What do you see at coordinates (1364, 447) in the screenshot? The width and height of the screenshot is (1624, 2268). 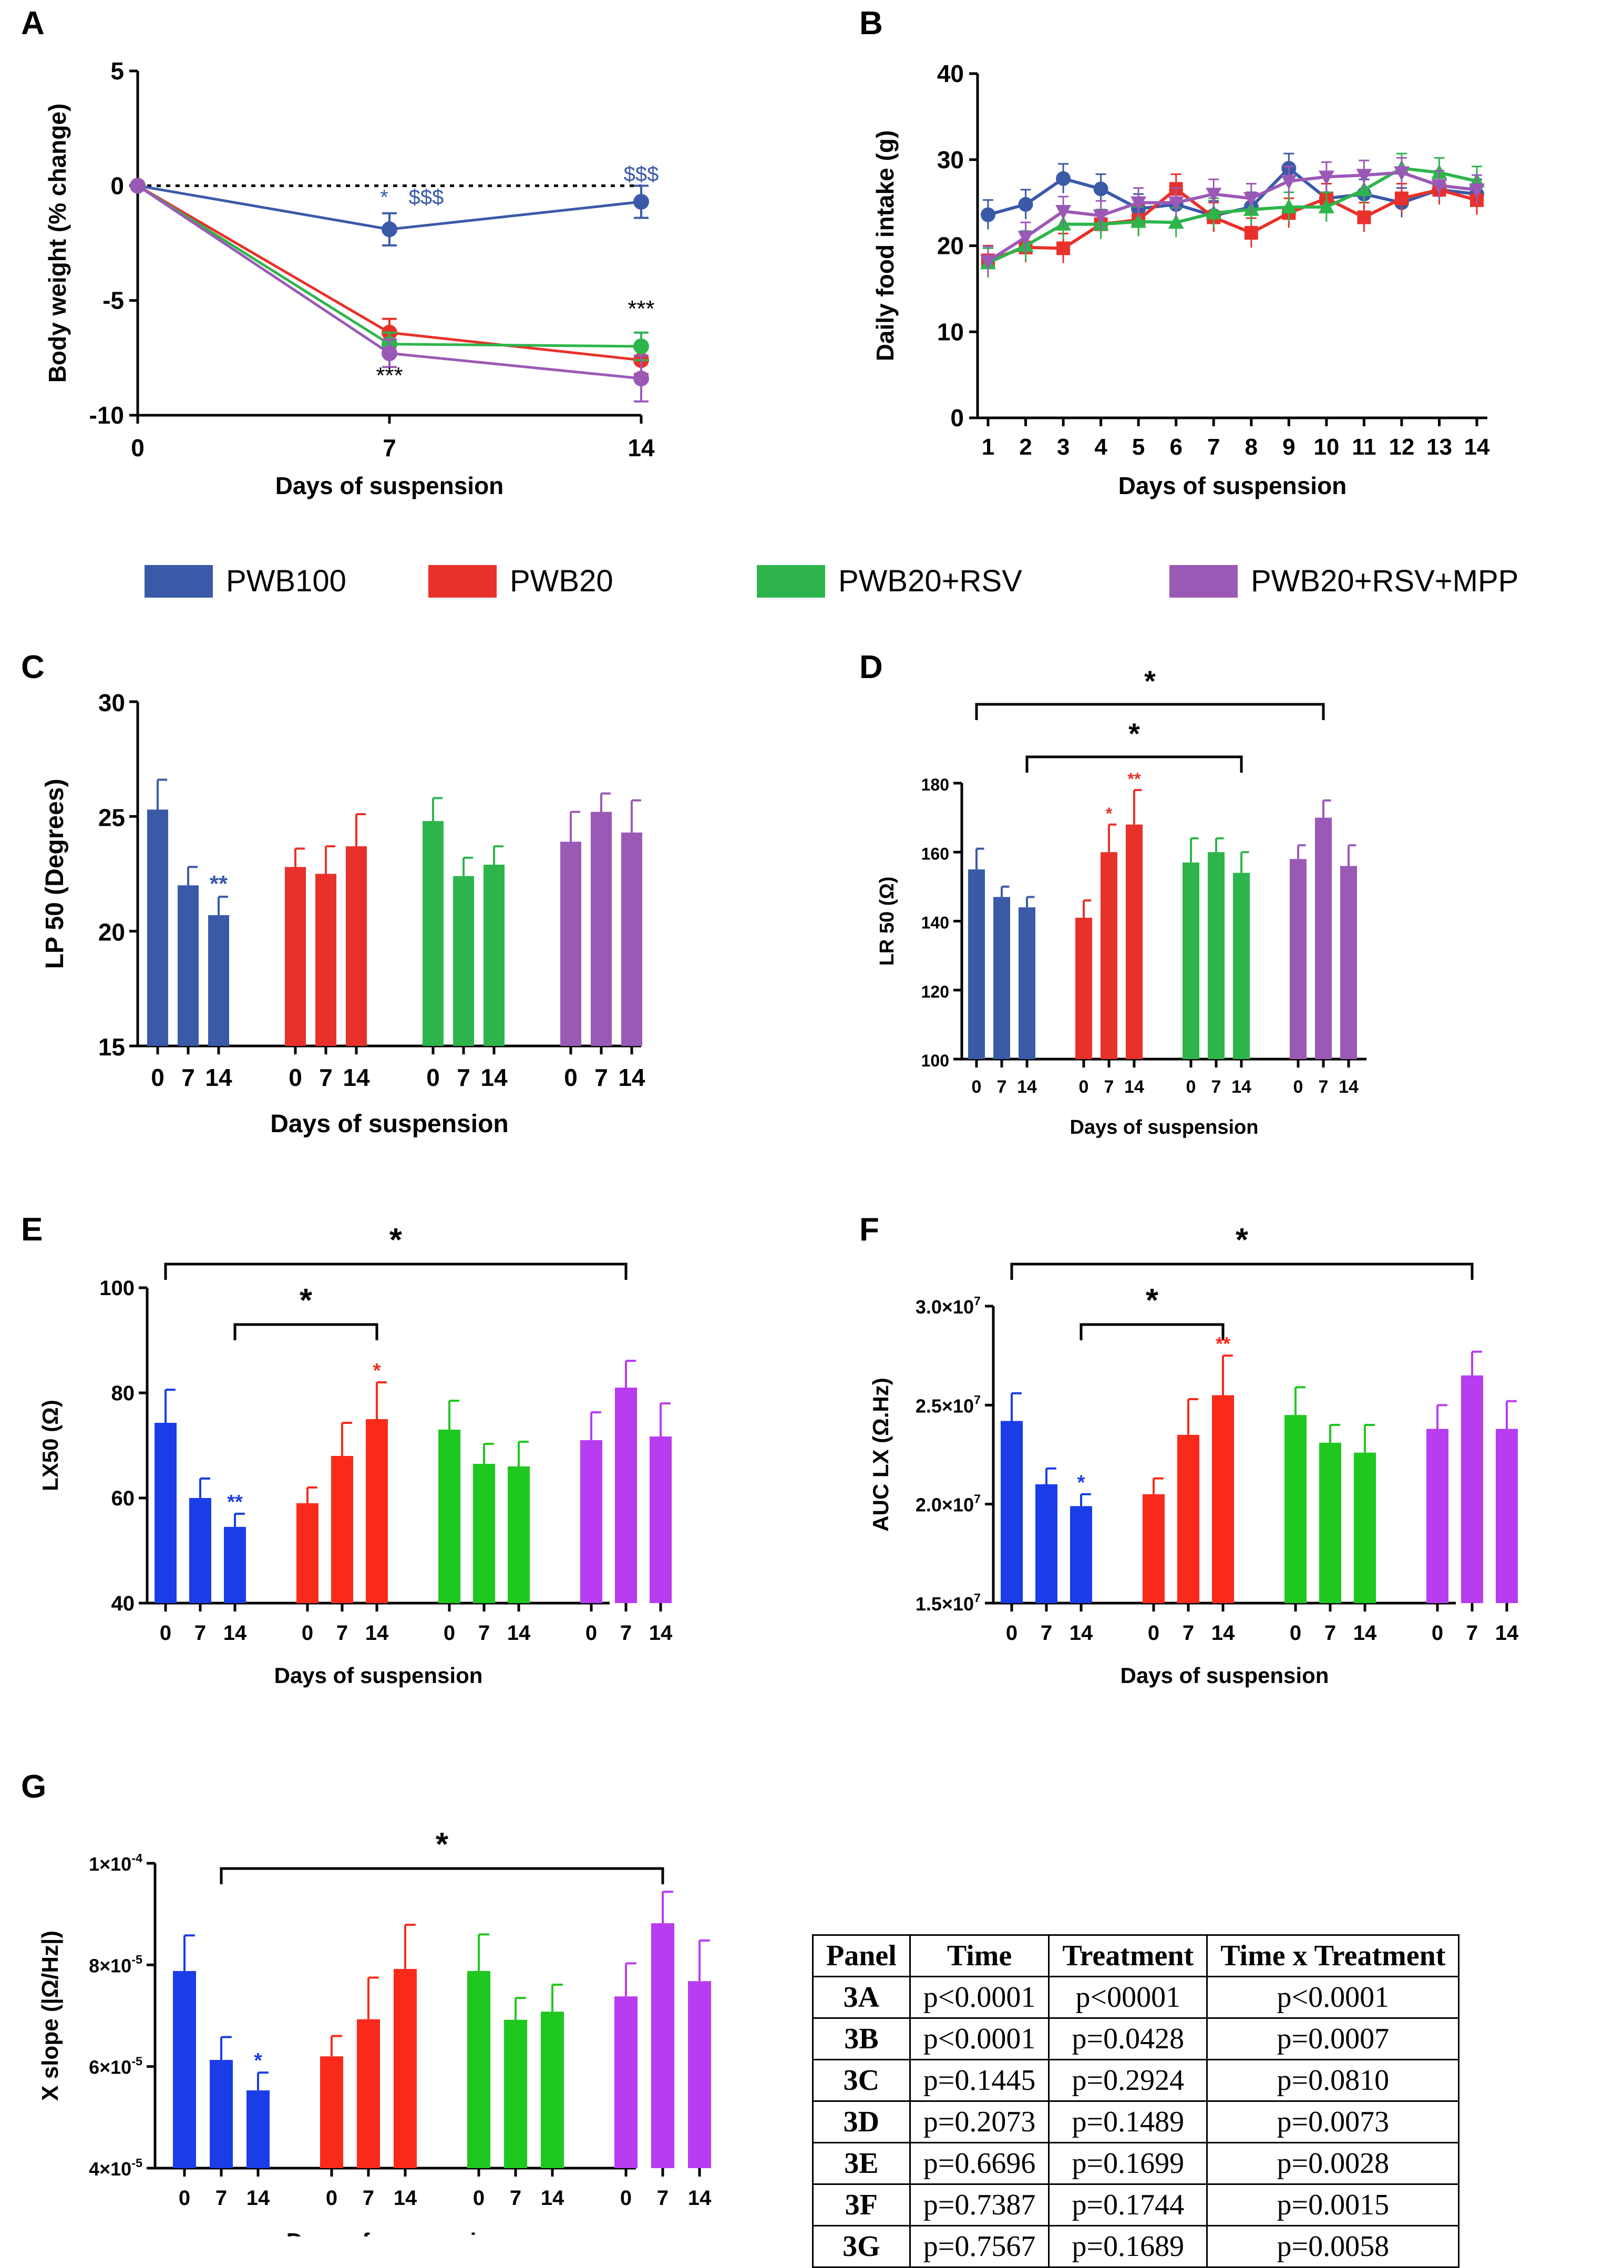 I see `x-tick-label: 11` at bounding box center [1364, 447].